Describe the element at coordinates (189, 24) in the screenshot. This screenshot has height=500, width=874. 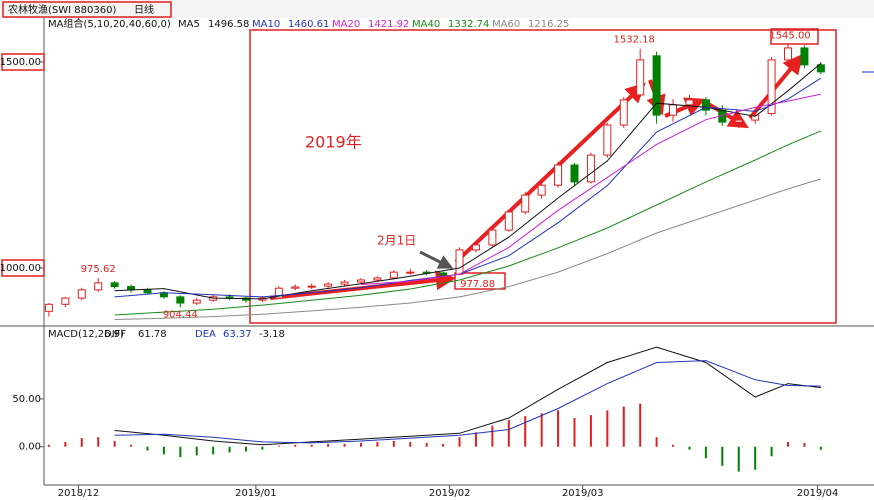
I see `legend-name: MA5` at that location.